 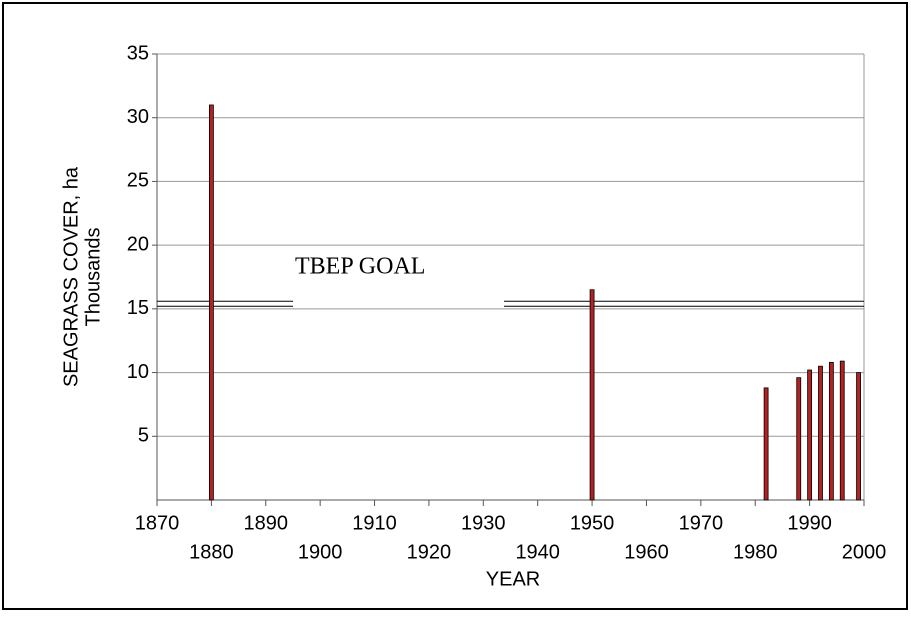 I want to click on x-tick-label: 1940, so click(x=537, y=552).